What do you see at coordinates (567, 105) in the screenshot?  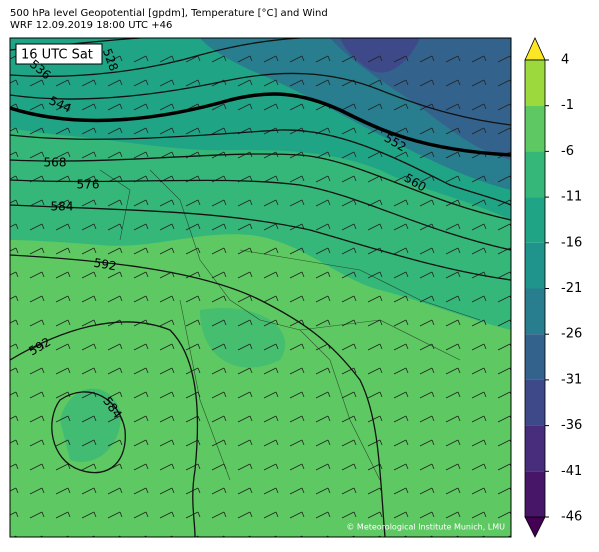 I see `colorbar-tick-label: -1` at bounding box center [567, 105].